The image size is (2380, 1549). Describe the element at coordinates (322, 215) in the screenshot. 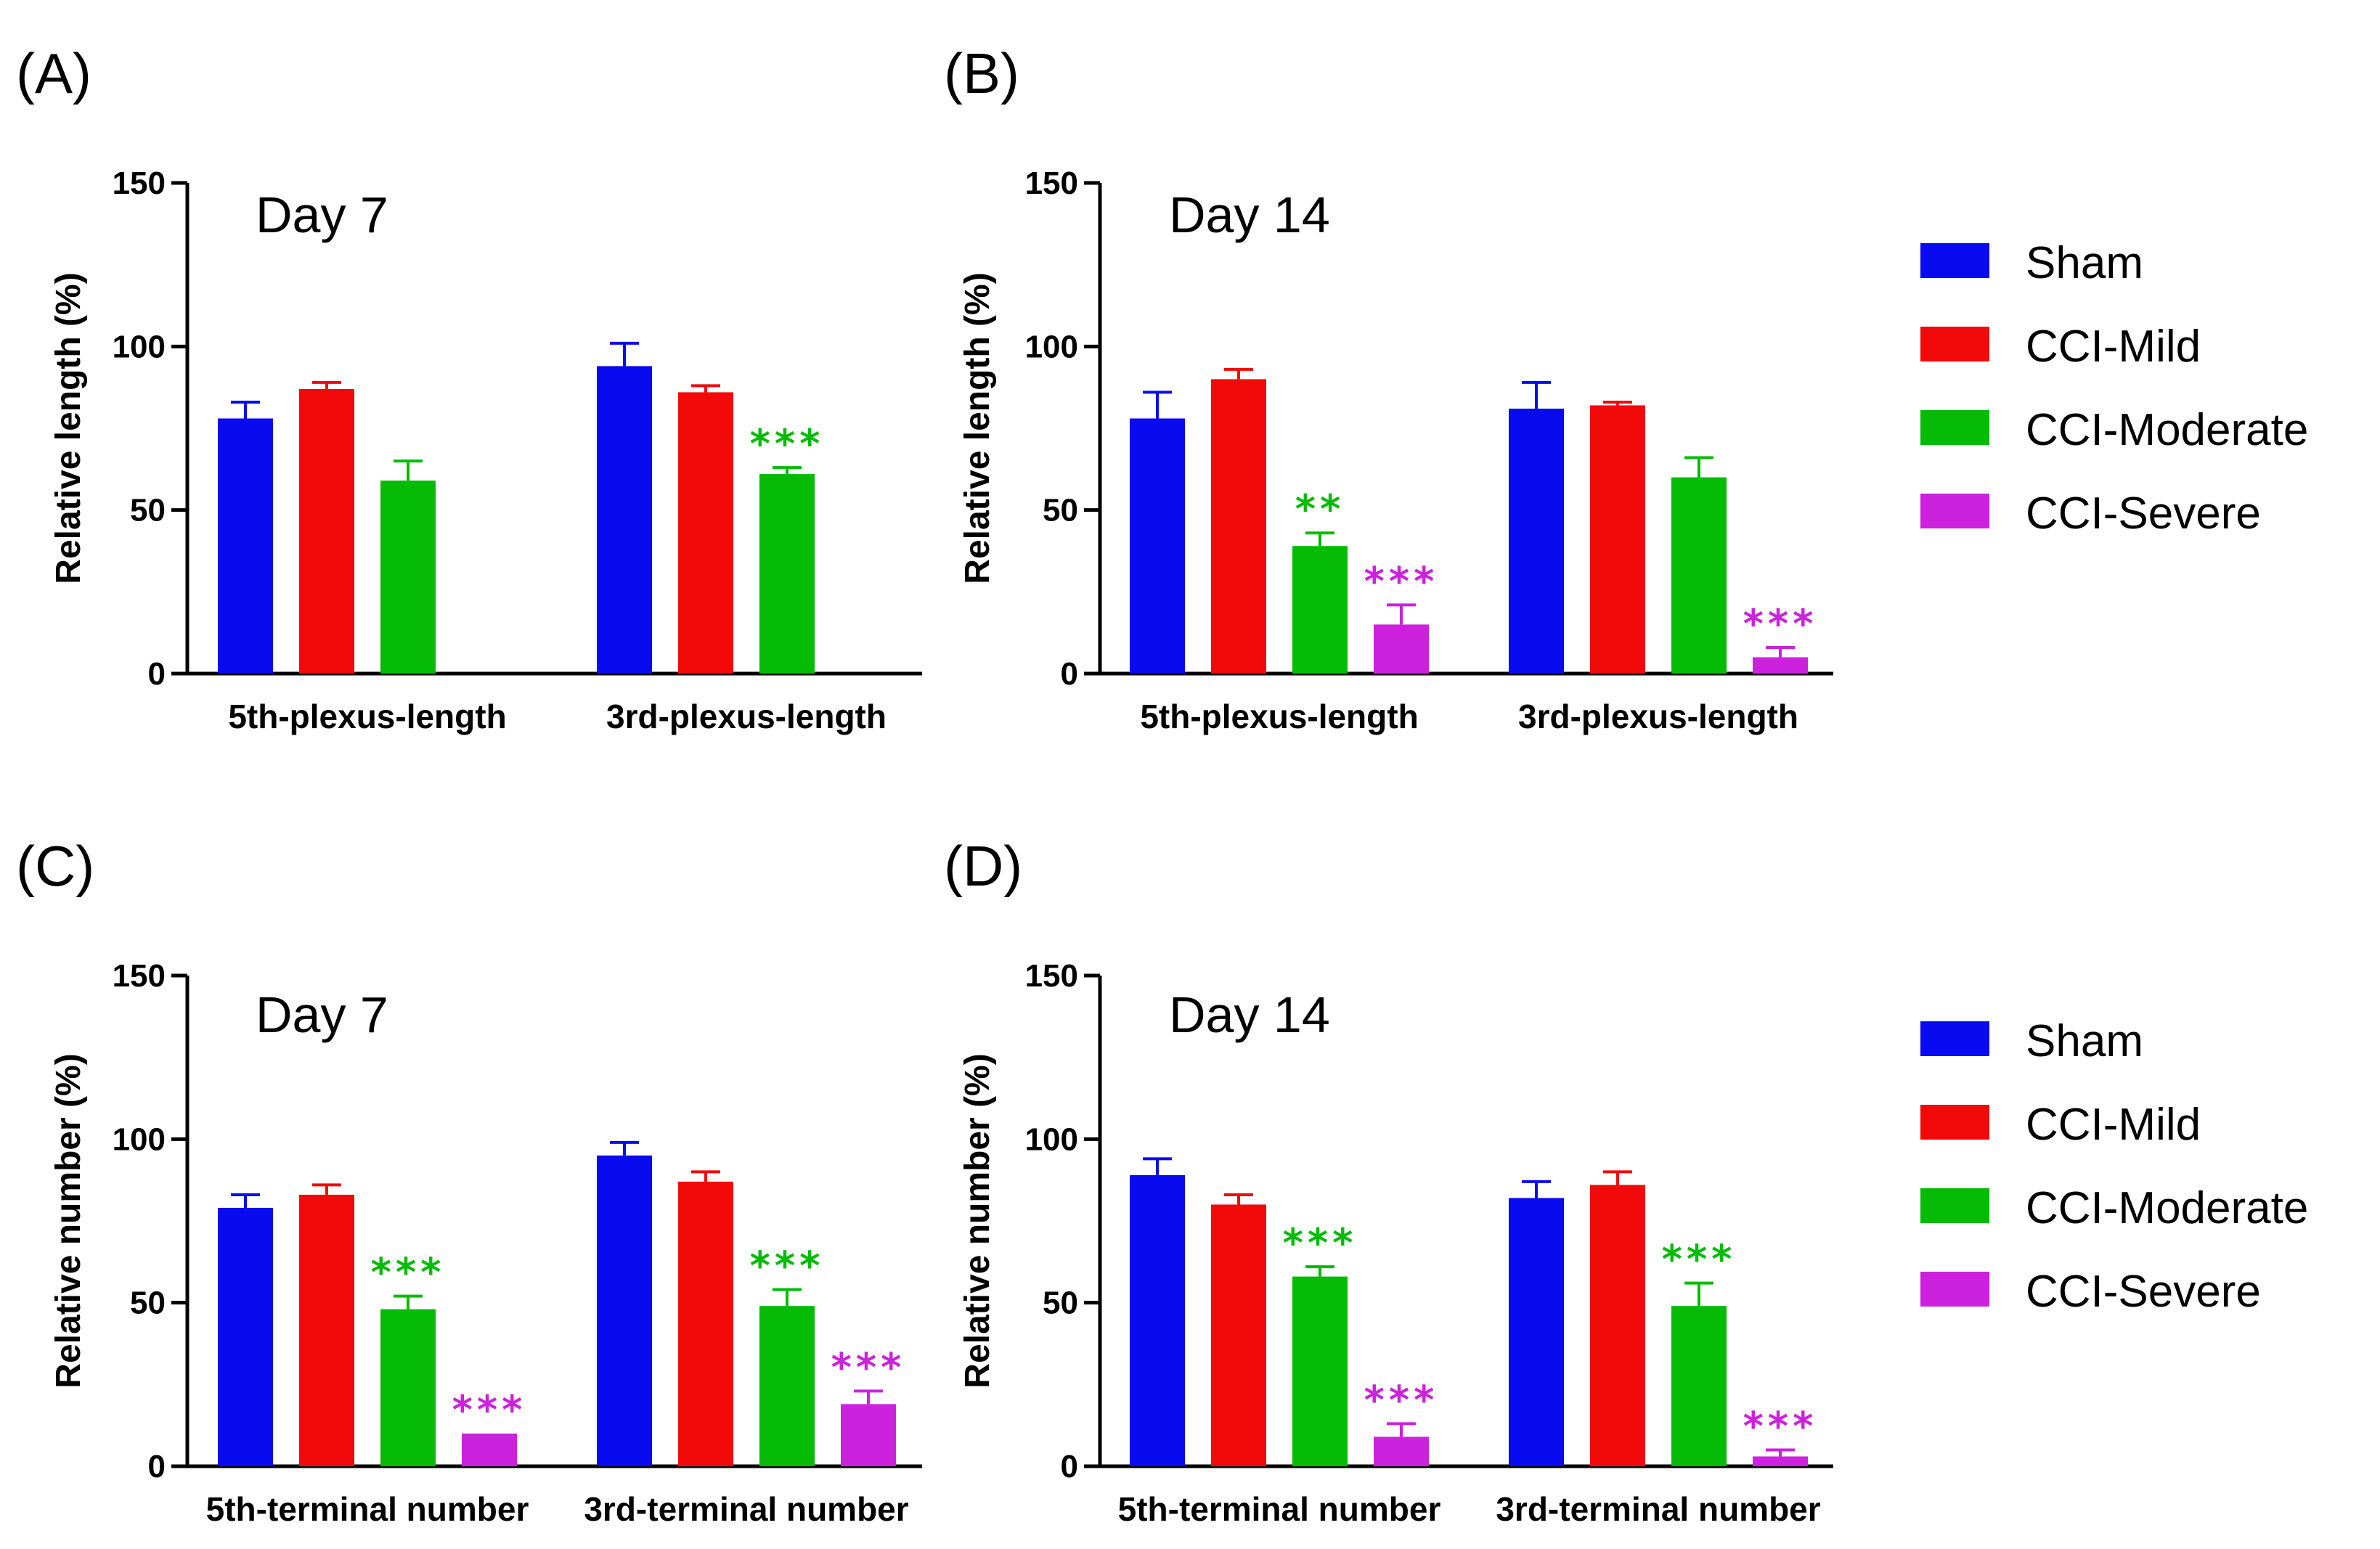

I see `panel-a-title: Day 7` at that location.